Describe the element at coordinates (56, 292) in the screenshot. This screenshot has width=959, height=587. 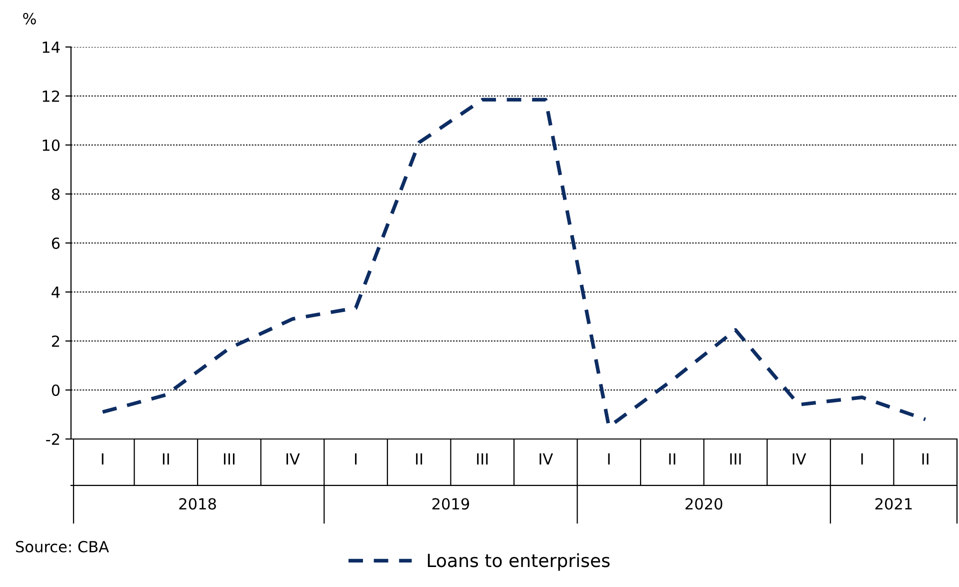
I see `y-tick-label: 4` at that location.